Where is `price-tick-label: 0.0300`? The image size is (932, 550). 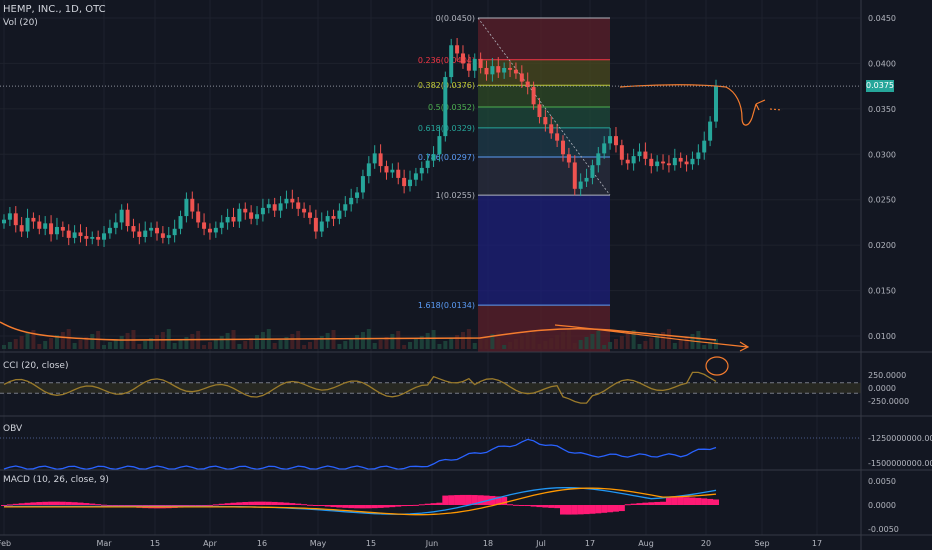 price-tick-label: 0.0300 is located at coordinates (882, 154).